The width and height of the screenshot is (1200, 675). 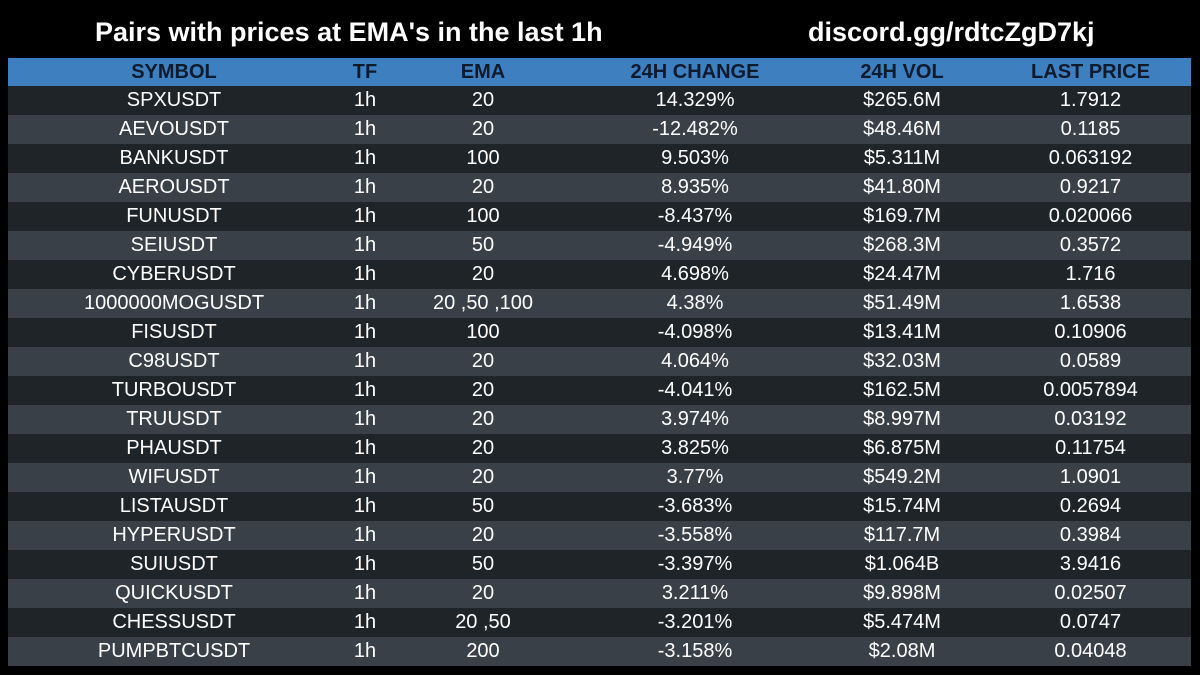 I want to click on price-cell: 0.0057894, so click(x=1090, y=390).